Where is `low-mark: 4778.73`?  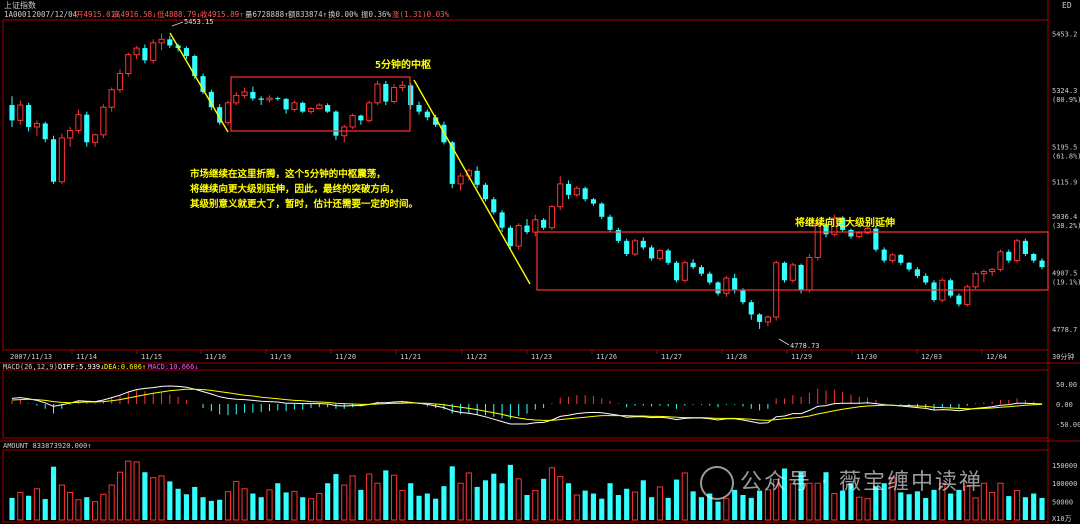 low-mark: 4778.73 is located at coordinates (805, 346).